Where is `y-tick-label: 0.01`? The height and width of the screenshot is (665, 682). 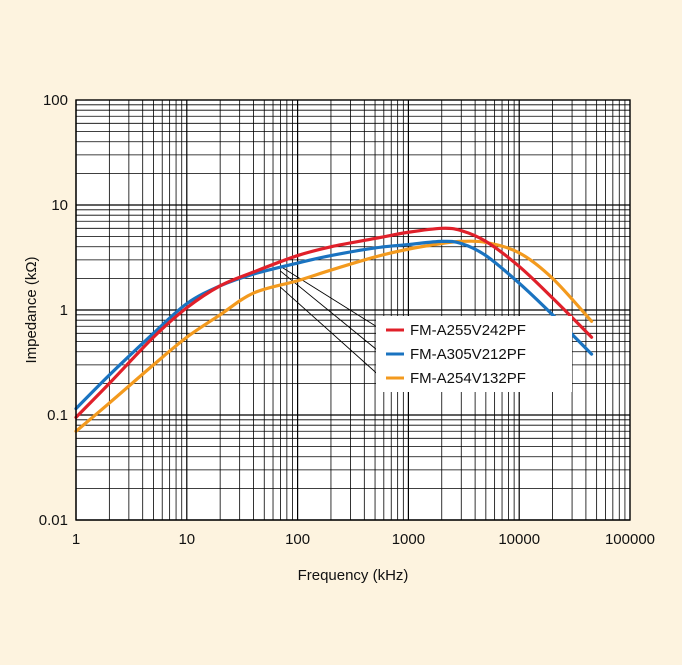
y-tick-label: 0.01 is located at coordinates (53, 520).